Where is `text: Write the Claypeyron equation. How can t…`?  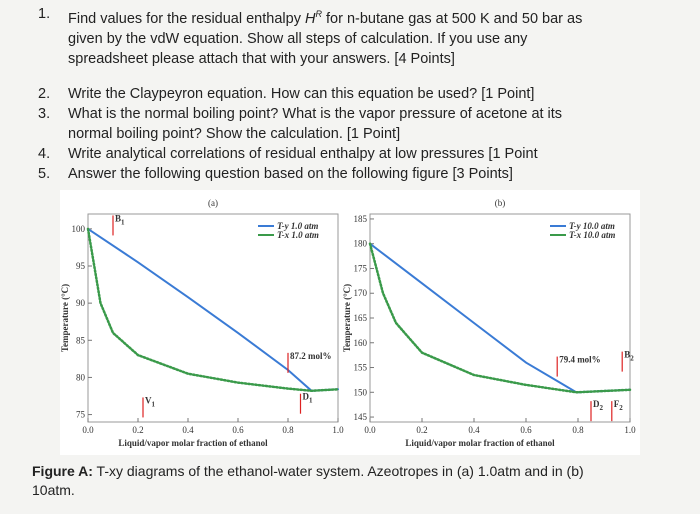
text: Write the Claypeyron equation. How can t… is located at coordinates (301, 94).